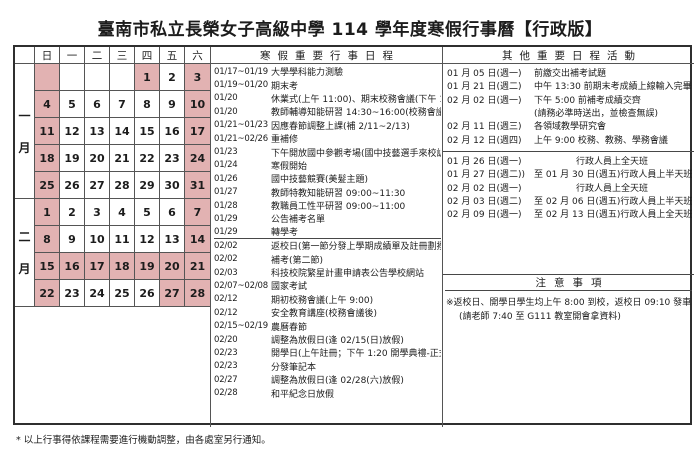 Image resolution: width=700 pixels, height=462 pixels. Describe the element at coordinates (226, 393) in the screenshot. I see `schedule-date: 02/28` at that location.